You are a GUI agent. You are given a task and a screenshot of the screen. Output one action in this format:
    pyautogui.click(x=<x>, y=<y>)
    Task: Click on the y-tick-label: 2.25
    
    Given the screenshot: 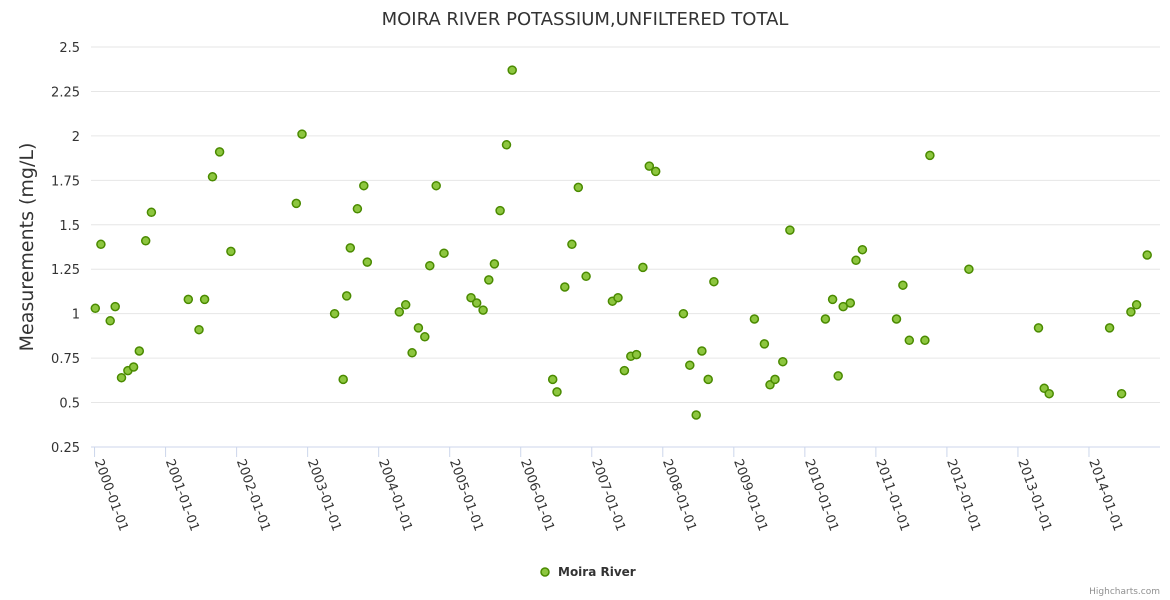 What is the action you would take?
    pyautogui.click(x=65, y=92)
    